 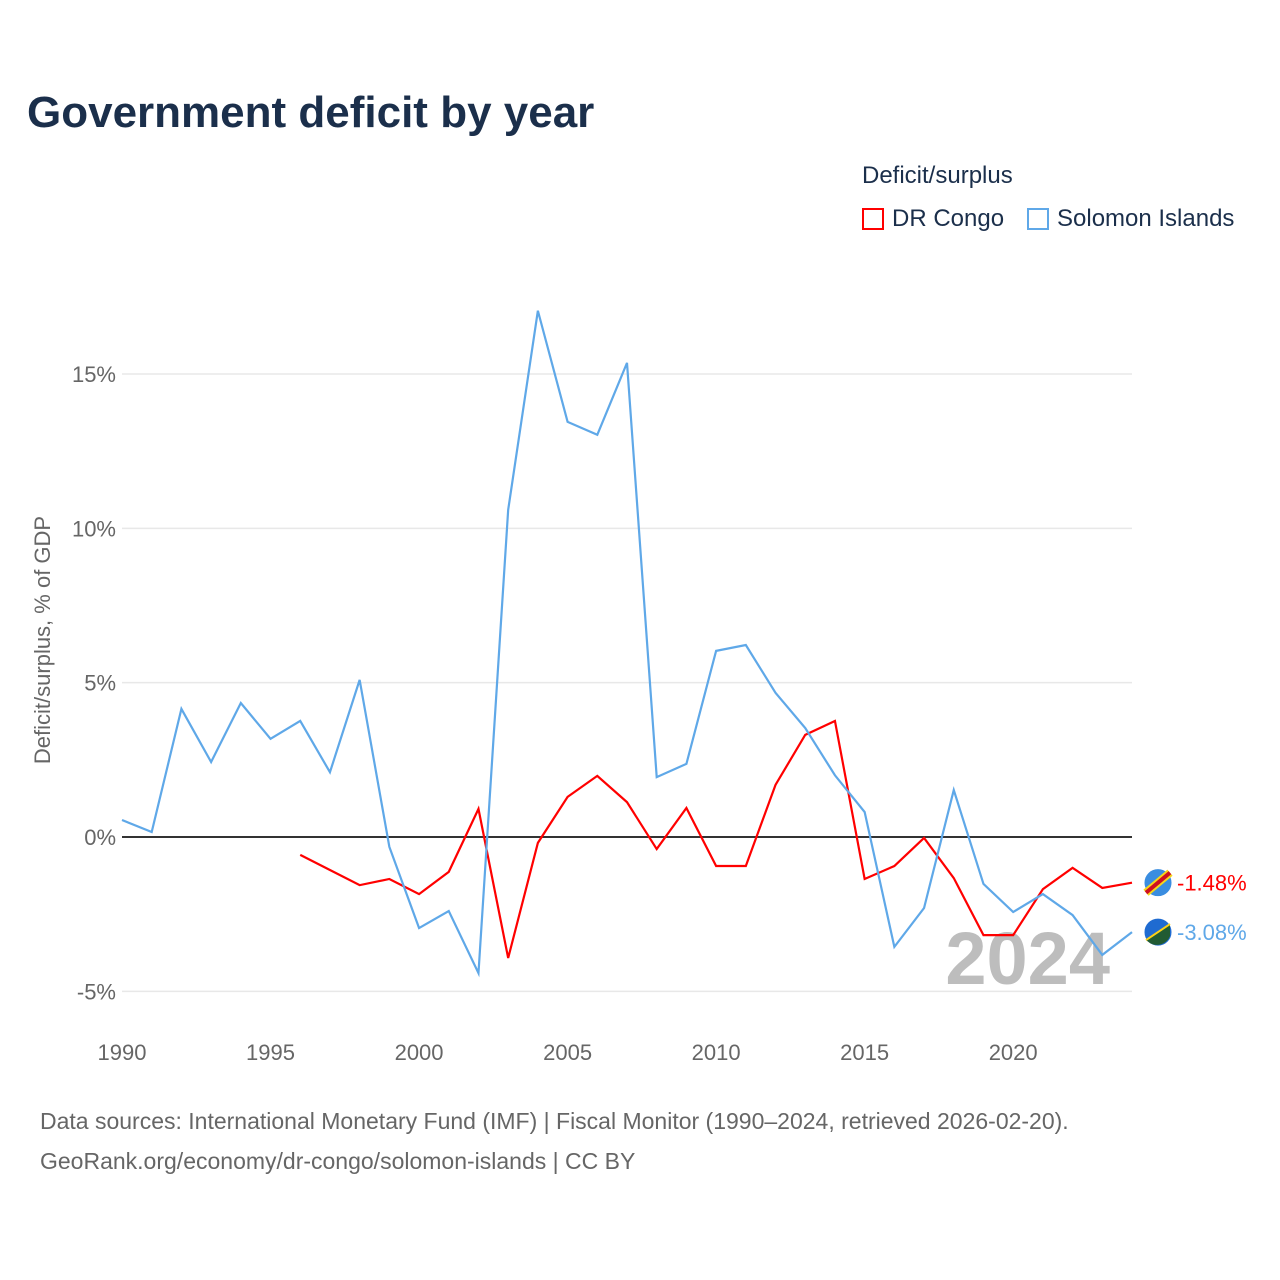 I want to click on flag-icon-solomon-islands, so click(x=1158, y=932).